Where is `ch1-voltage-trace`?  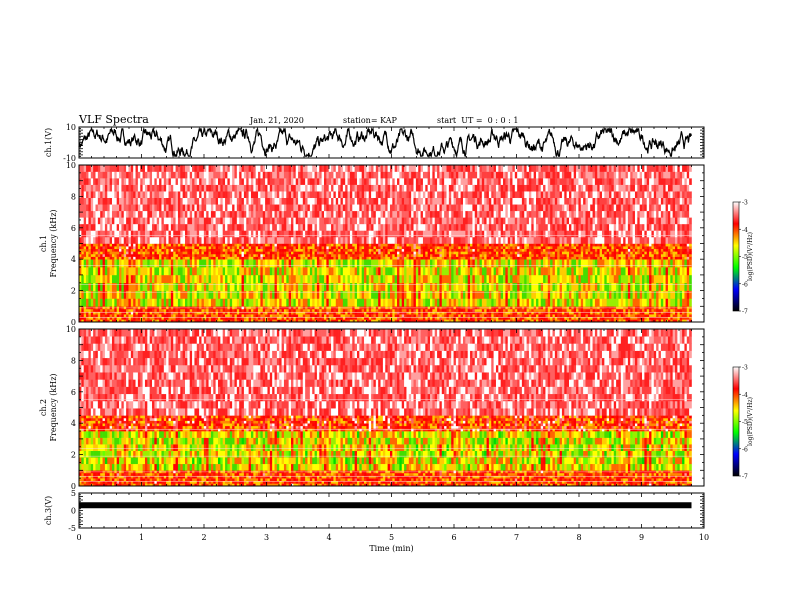
ch1-voltage-trace is located at coordinates (385, 142).